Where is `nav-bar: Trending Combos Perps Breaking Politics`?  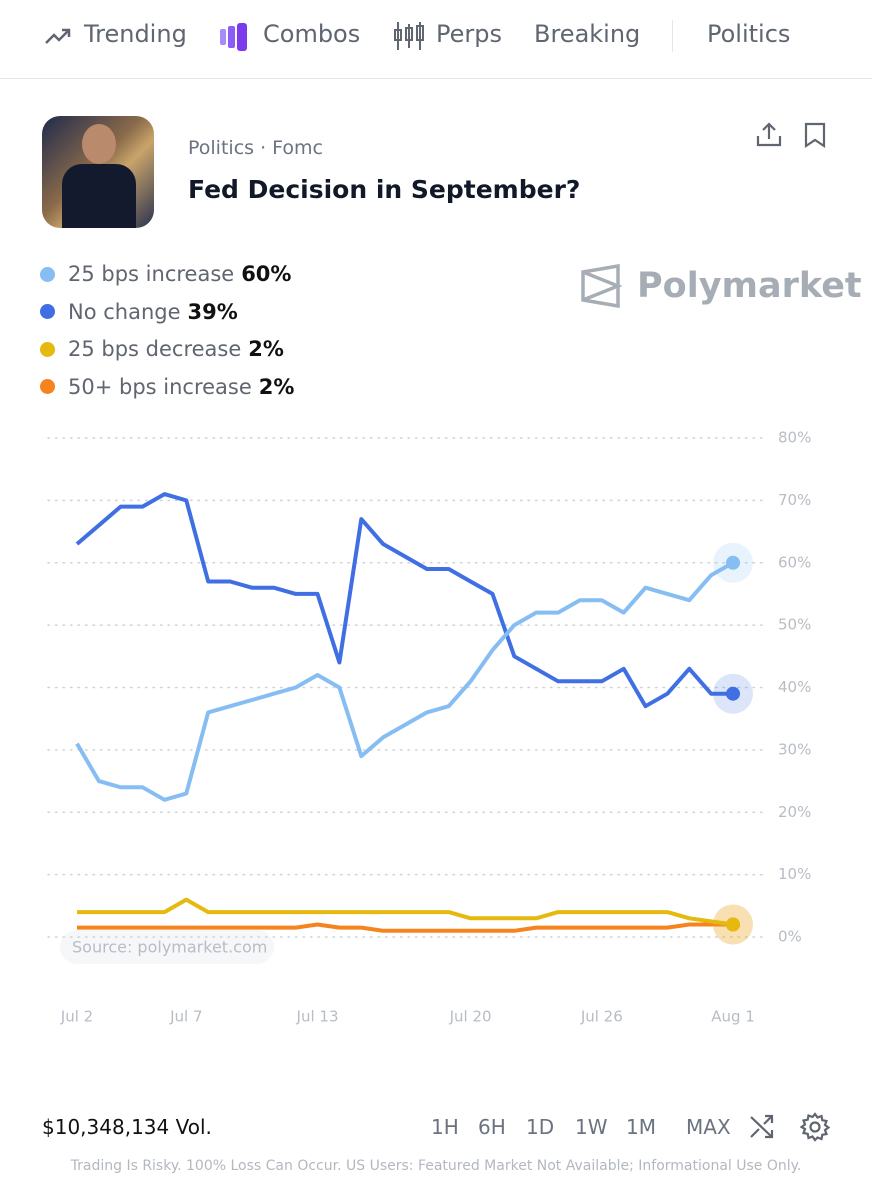
nav-bar: Trending Combos Perps Breaking Politics is located at coordinates (436, 39).